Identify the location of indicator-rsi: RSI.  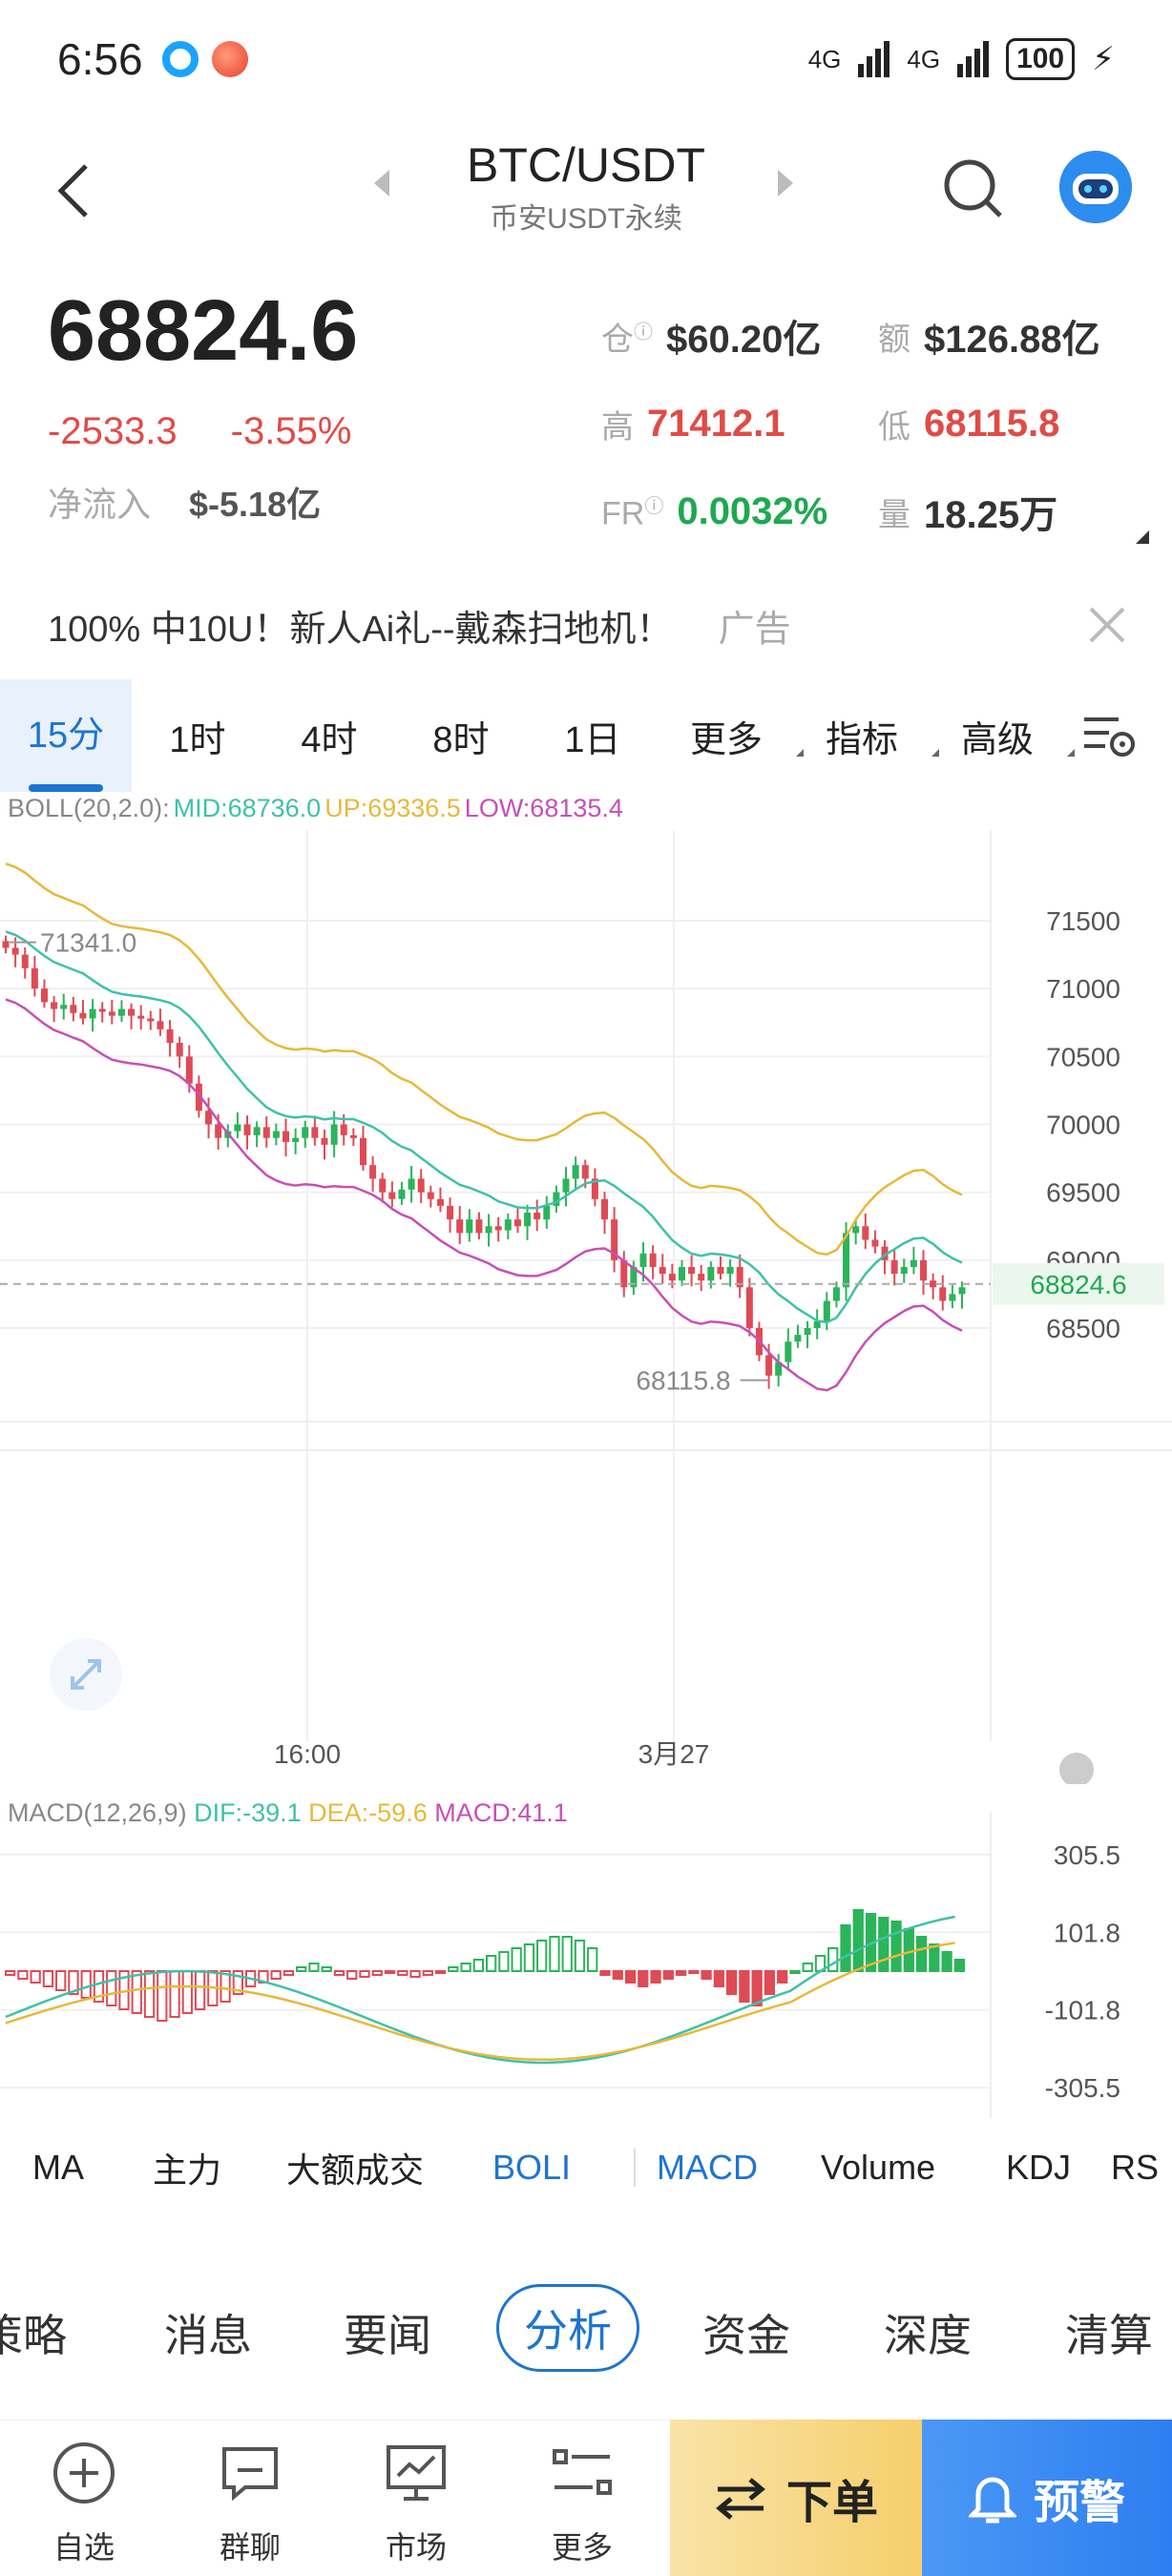
(1135, 2167).